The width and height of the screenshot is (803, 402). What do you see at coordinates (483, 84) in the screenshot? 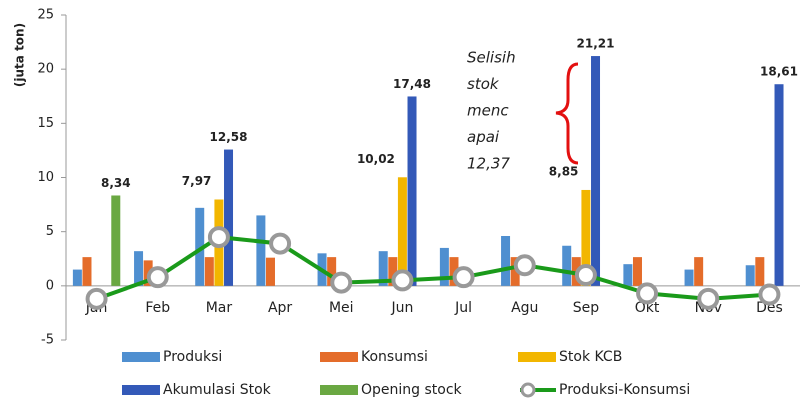
I see `annotation: stok` at bounding box center [483, 84].